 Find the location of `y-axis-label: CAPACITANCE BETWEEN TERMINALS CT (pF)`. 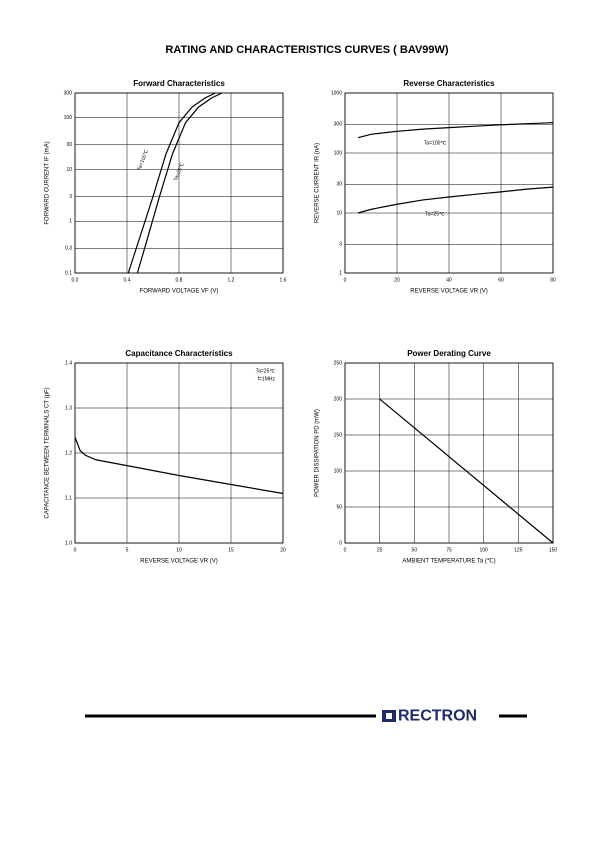

y-axis-label: CAPACITANCE BETWEEN TERMINALS CT (pF) is located at coordinates (48, 452).